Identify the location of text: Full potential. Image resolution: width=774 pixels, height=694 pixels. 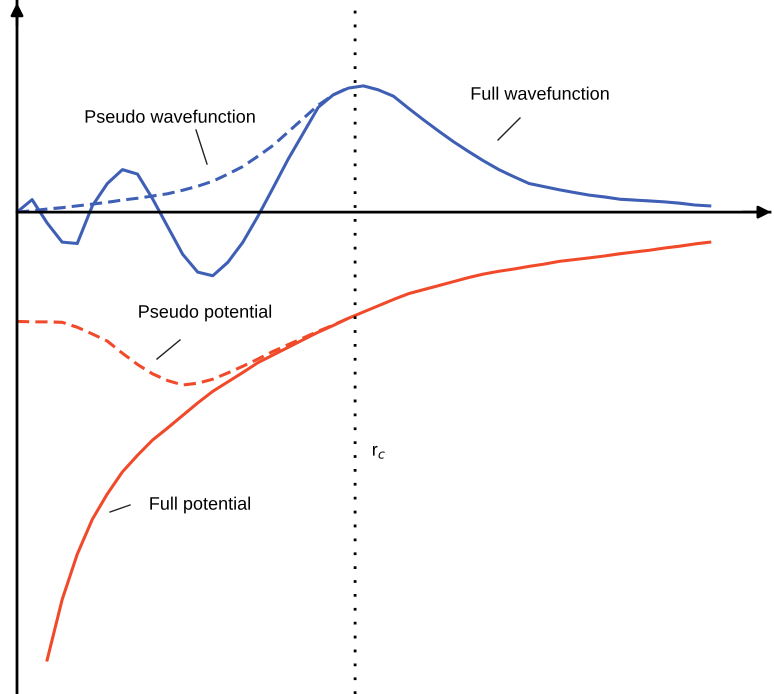
(200, 505).